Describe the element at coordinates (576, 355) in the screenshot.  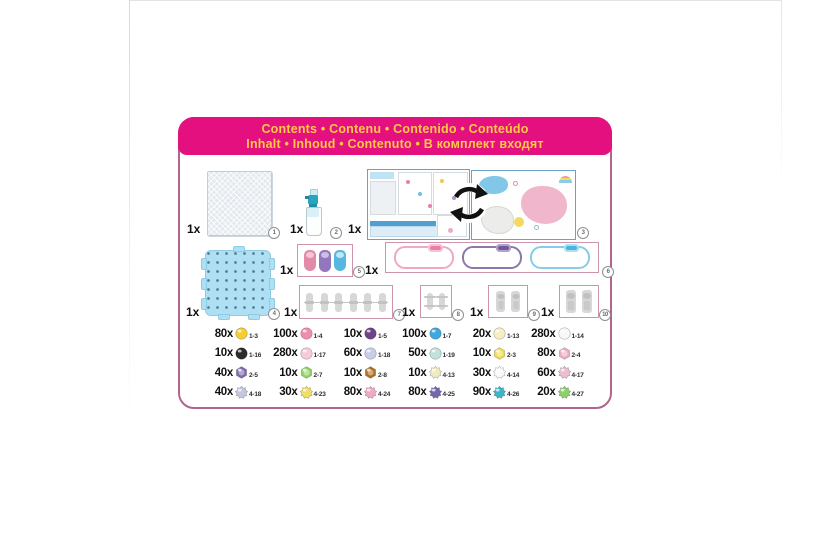
I see `bead-code: 2-4` at that location.